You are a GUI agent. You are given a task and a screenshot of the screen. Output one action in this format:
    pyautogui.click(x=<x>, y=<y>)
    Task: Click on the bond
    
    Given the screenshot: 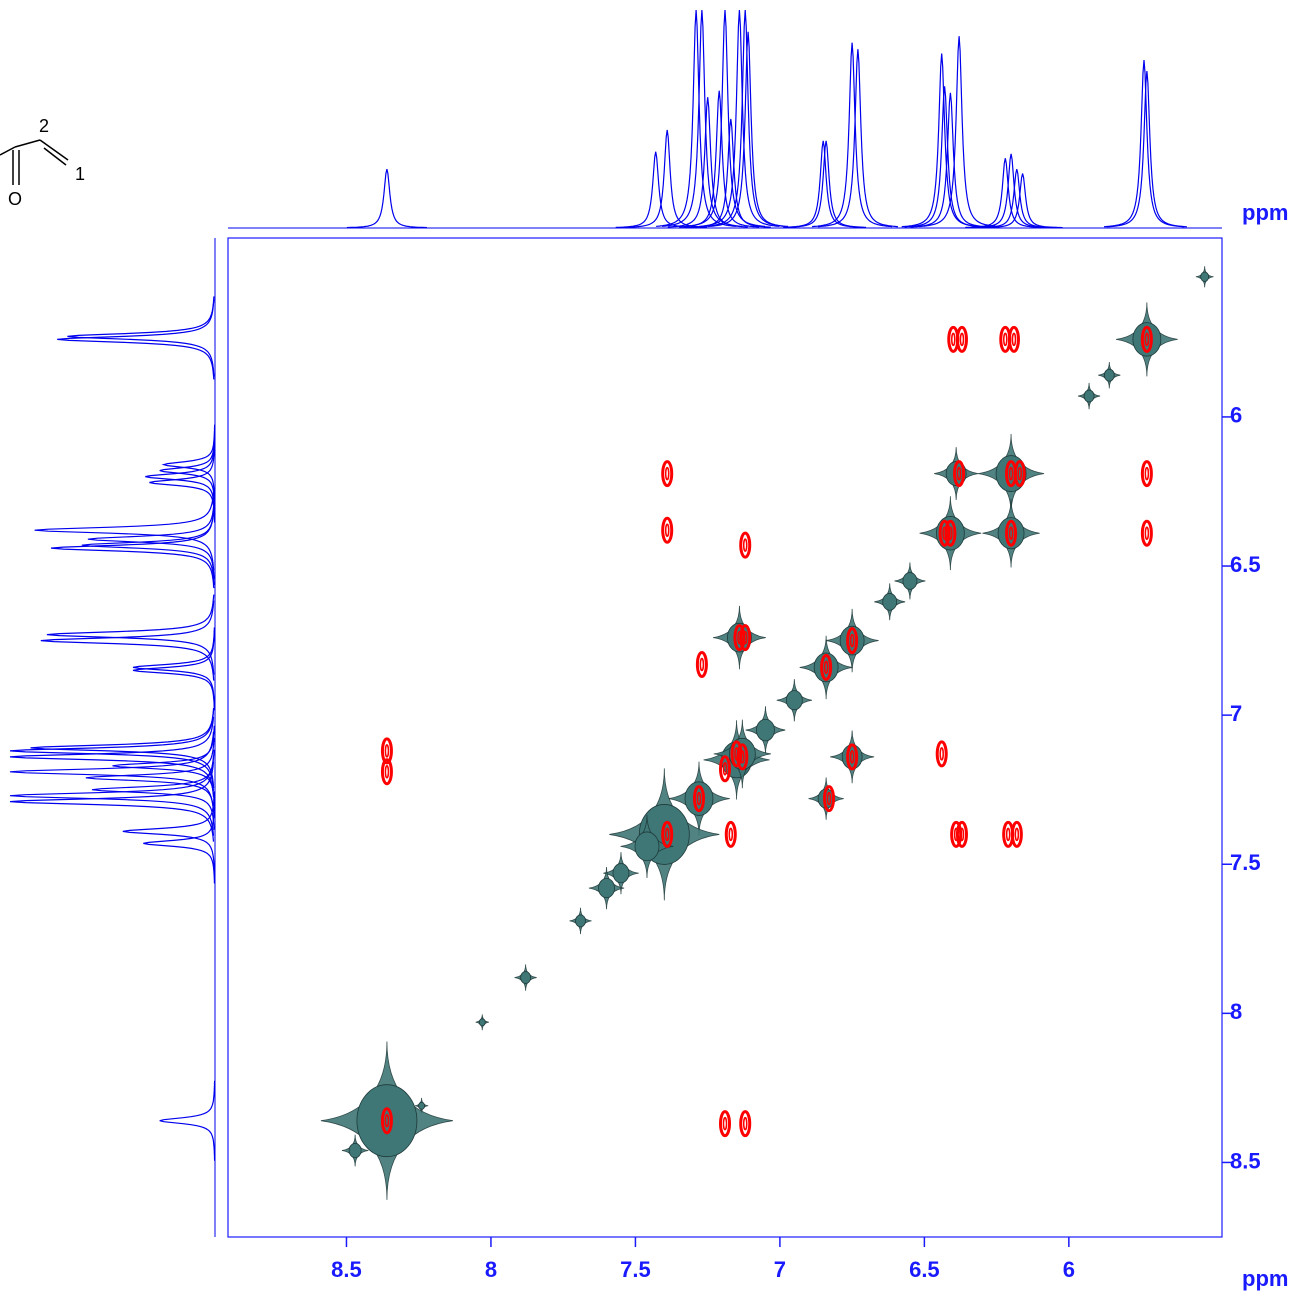 What is the action you would take?
    pyautogui.click(x=55, y=156)
    